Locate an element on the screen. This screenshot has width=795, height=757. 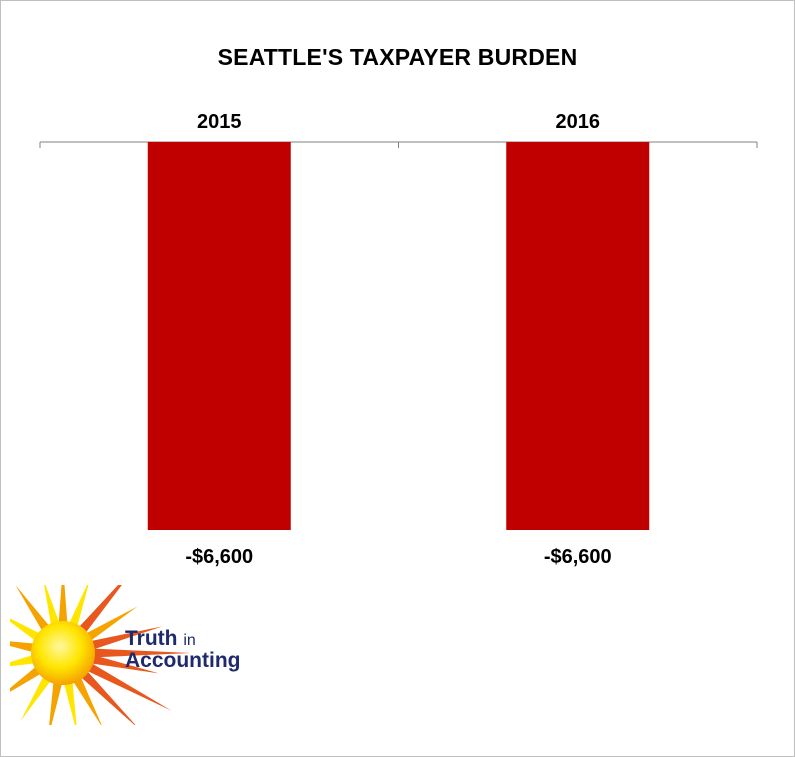
logo-word-in: in is located at coordinates (189, 640).